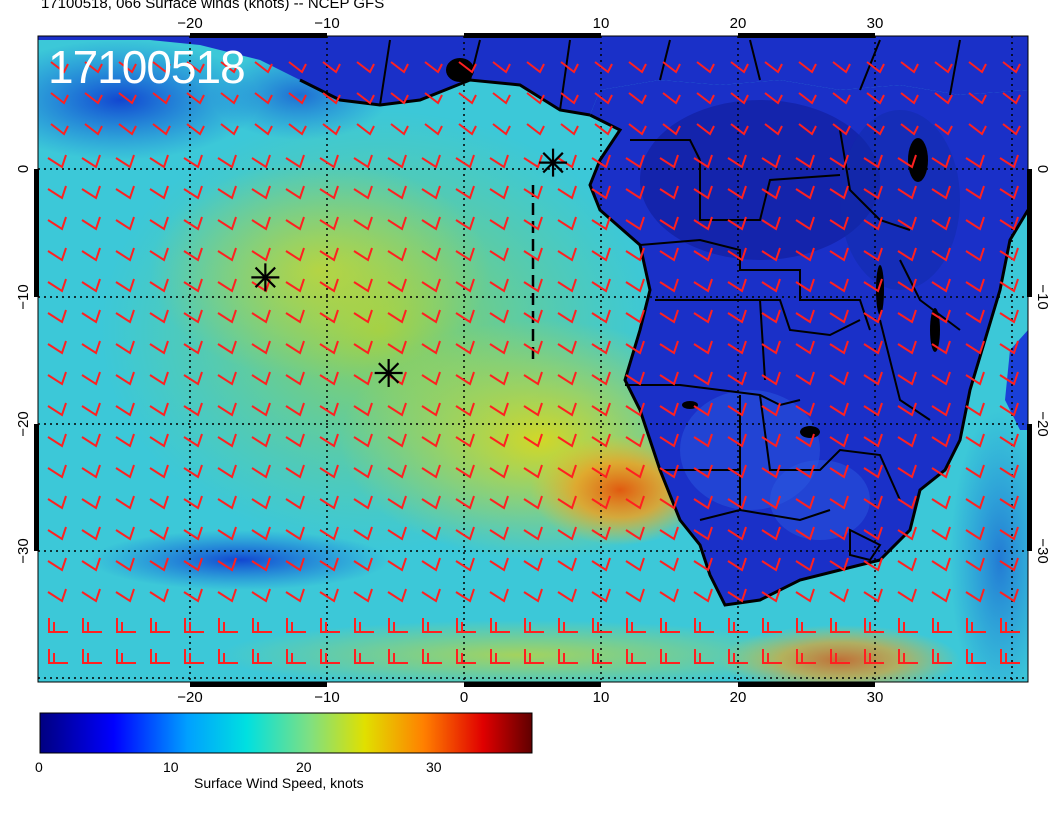  I want to click on colorbar-title: Surface Wind Speed, knots, so click(279, 783).